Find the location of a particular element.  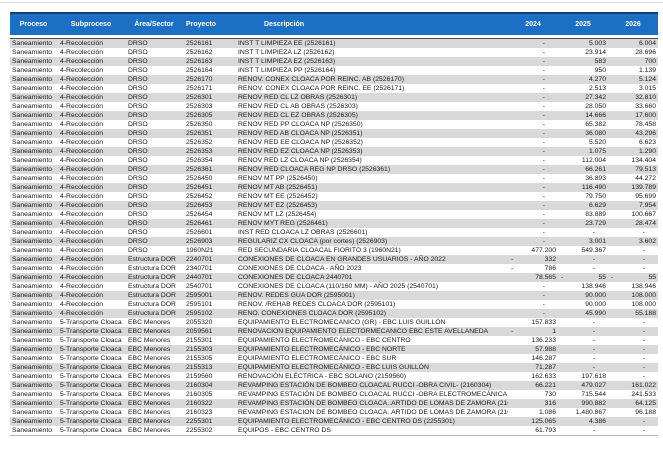

cell-descripcion: RENOV MT PP (2526450) is located at coordinates (278, 178).